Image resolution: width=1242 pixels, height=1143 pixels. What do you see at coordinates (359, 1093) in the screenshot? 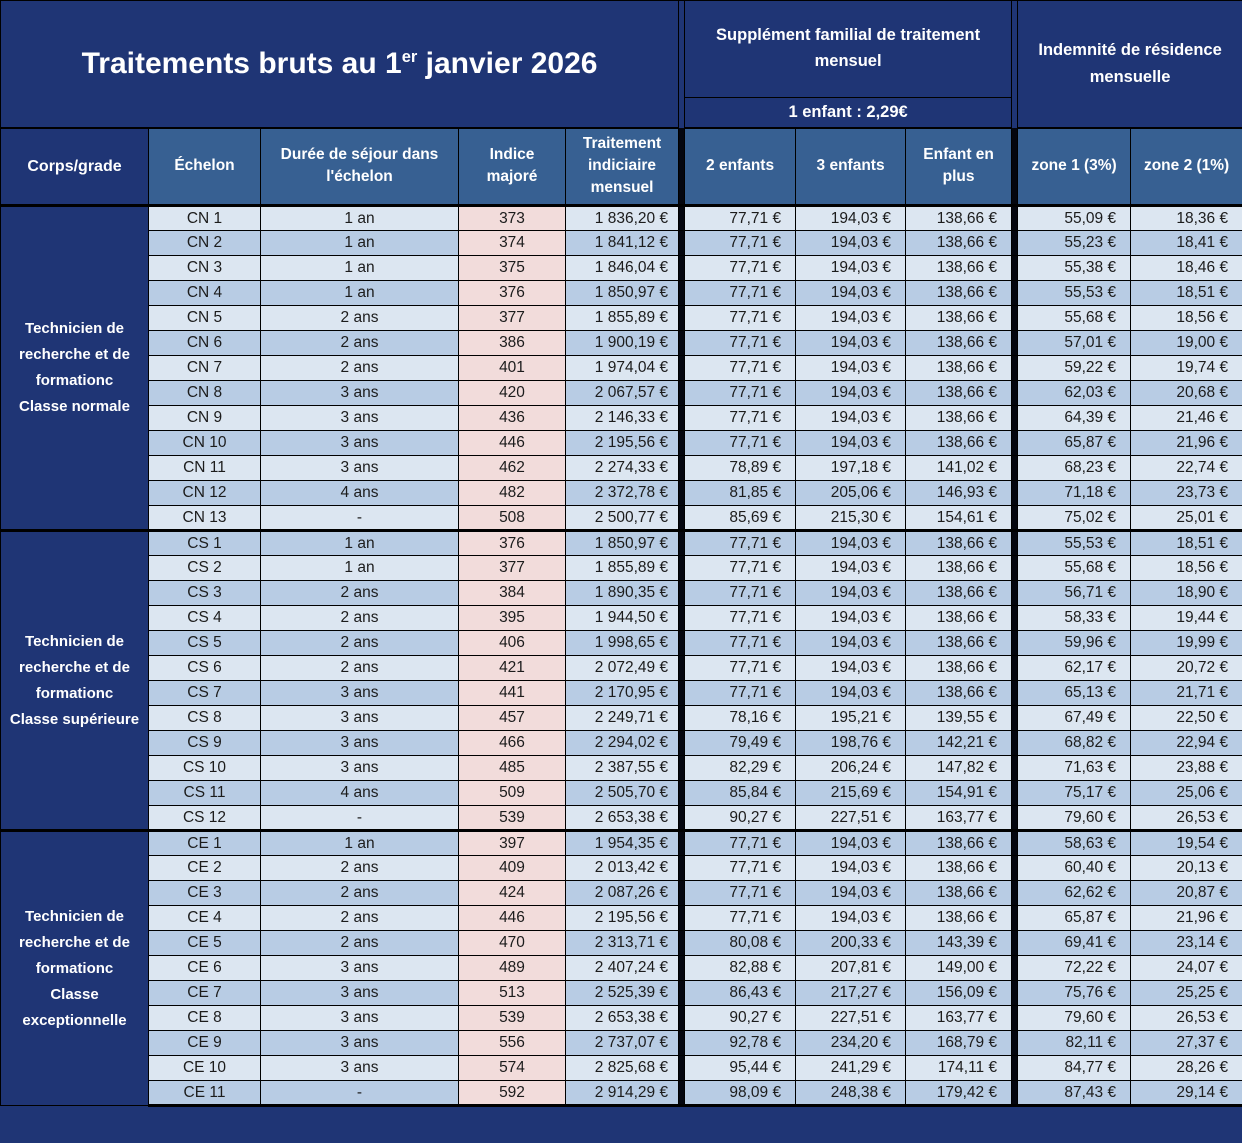
I see `cell-duree: -` at bounding box center [359, 1093].